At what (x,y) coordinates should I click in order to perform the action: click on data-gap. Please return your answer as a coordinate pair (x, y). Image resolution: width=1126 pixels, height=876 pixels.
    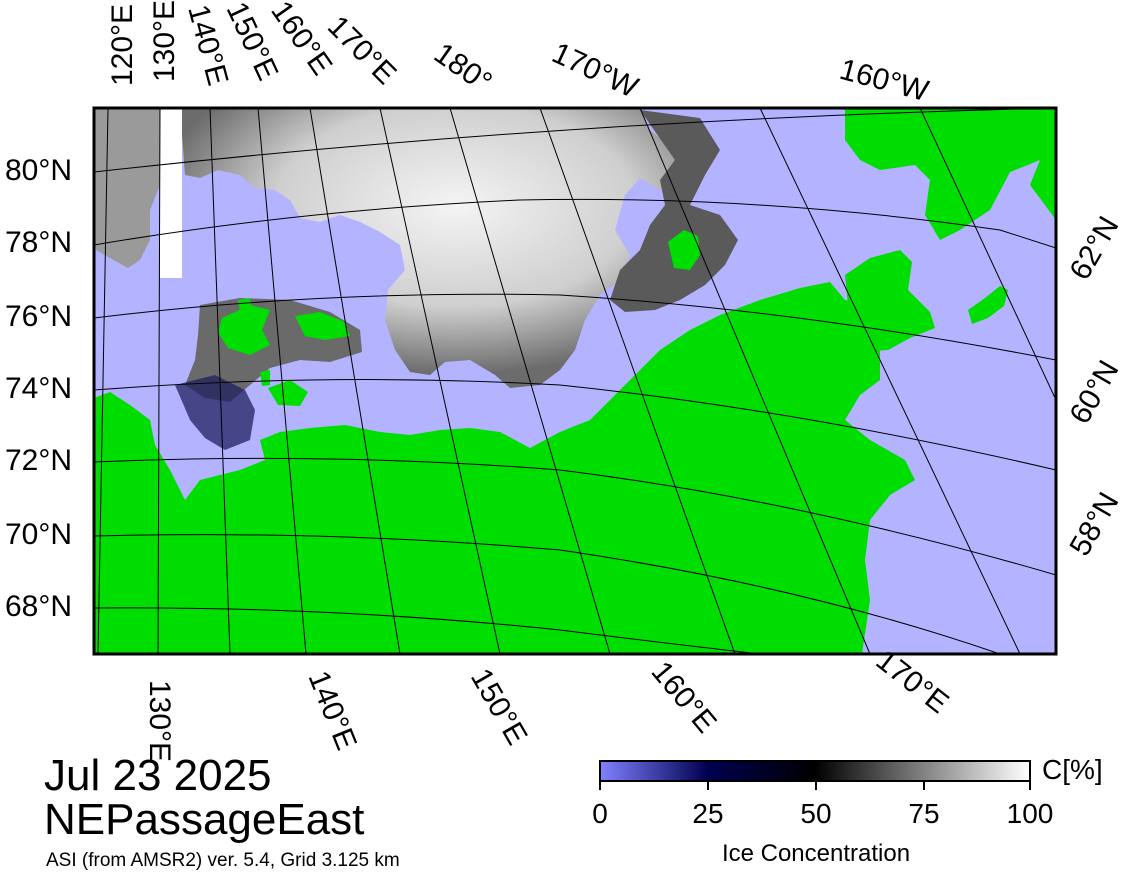
    Looking at the image, I should click on (171, 193).